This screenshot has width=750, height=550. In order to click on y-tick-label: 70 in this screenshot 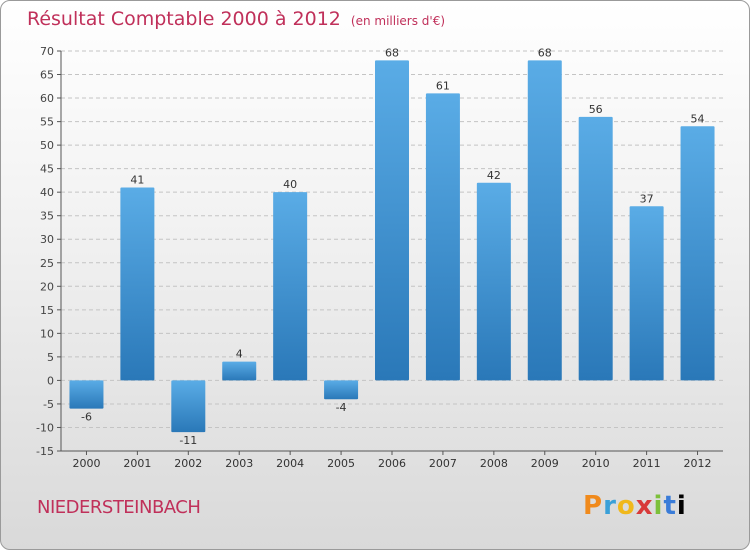, I will do `click(47, 51)`.